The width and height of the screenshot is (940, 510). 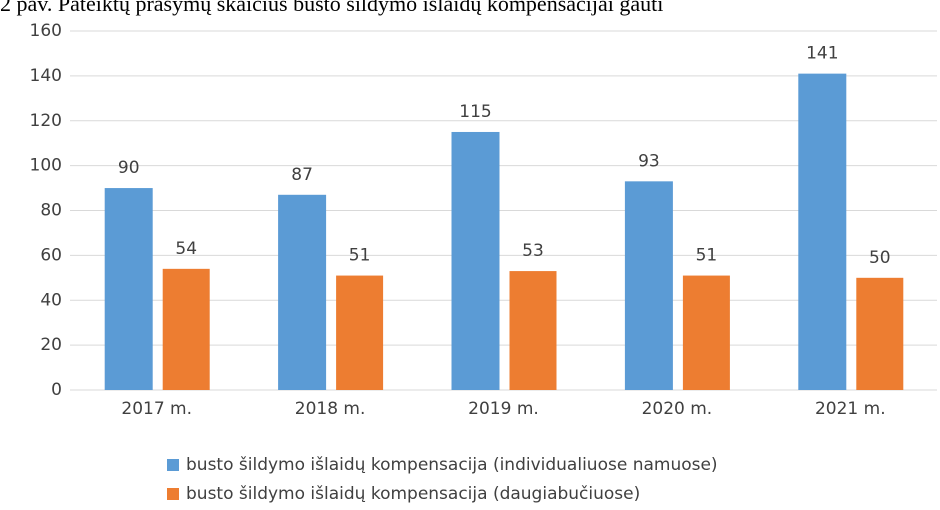 I want to click on data-label: 87, so click(x=302, y=175).